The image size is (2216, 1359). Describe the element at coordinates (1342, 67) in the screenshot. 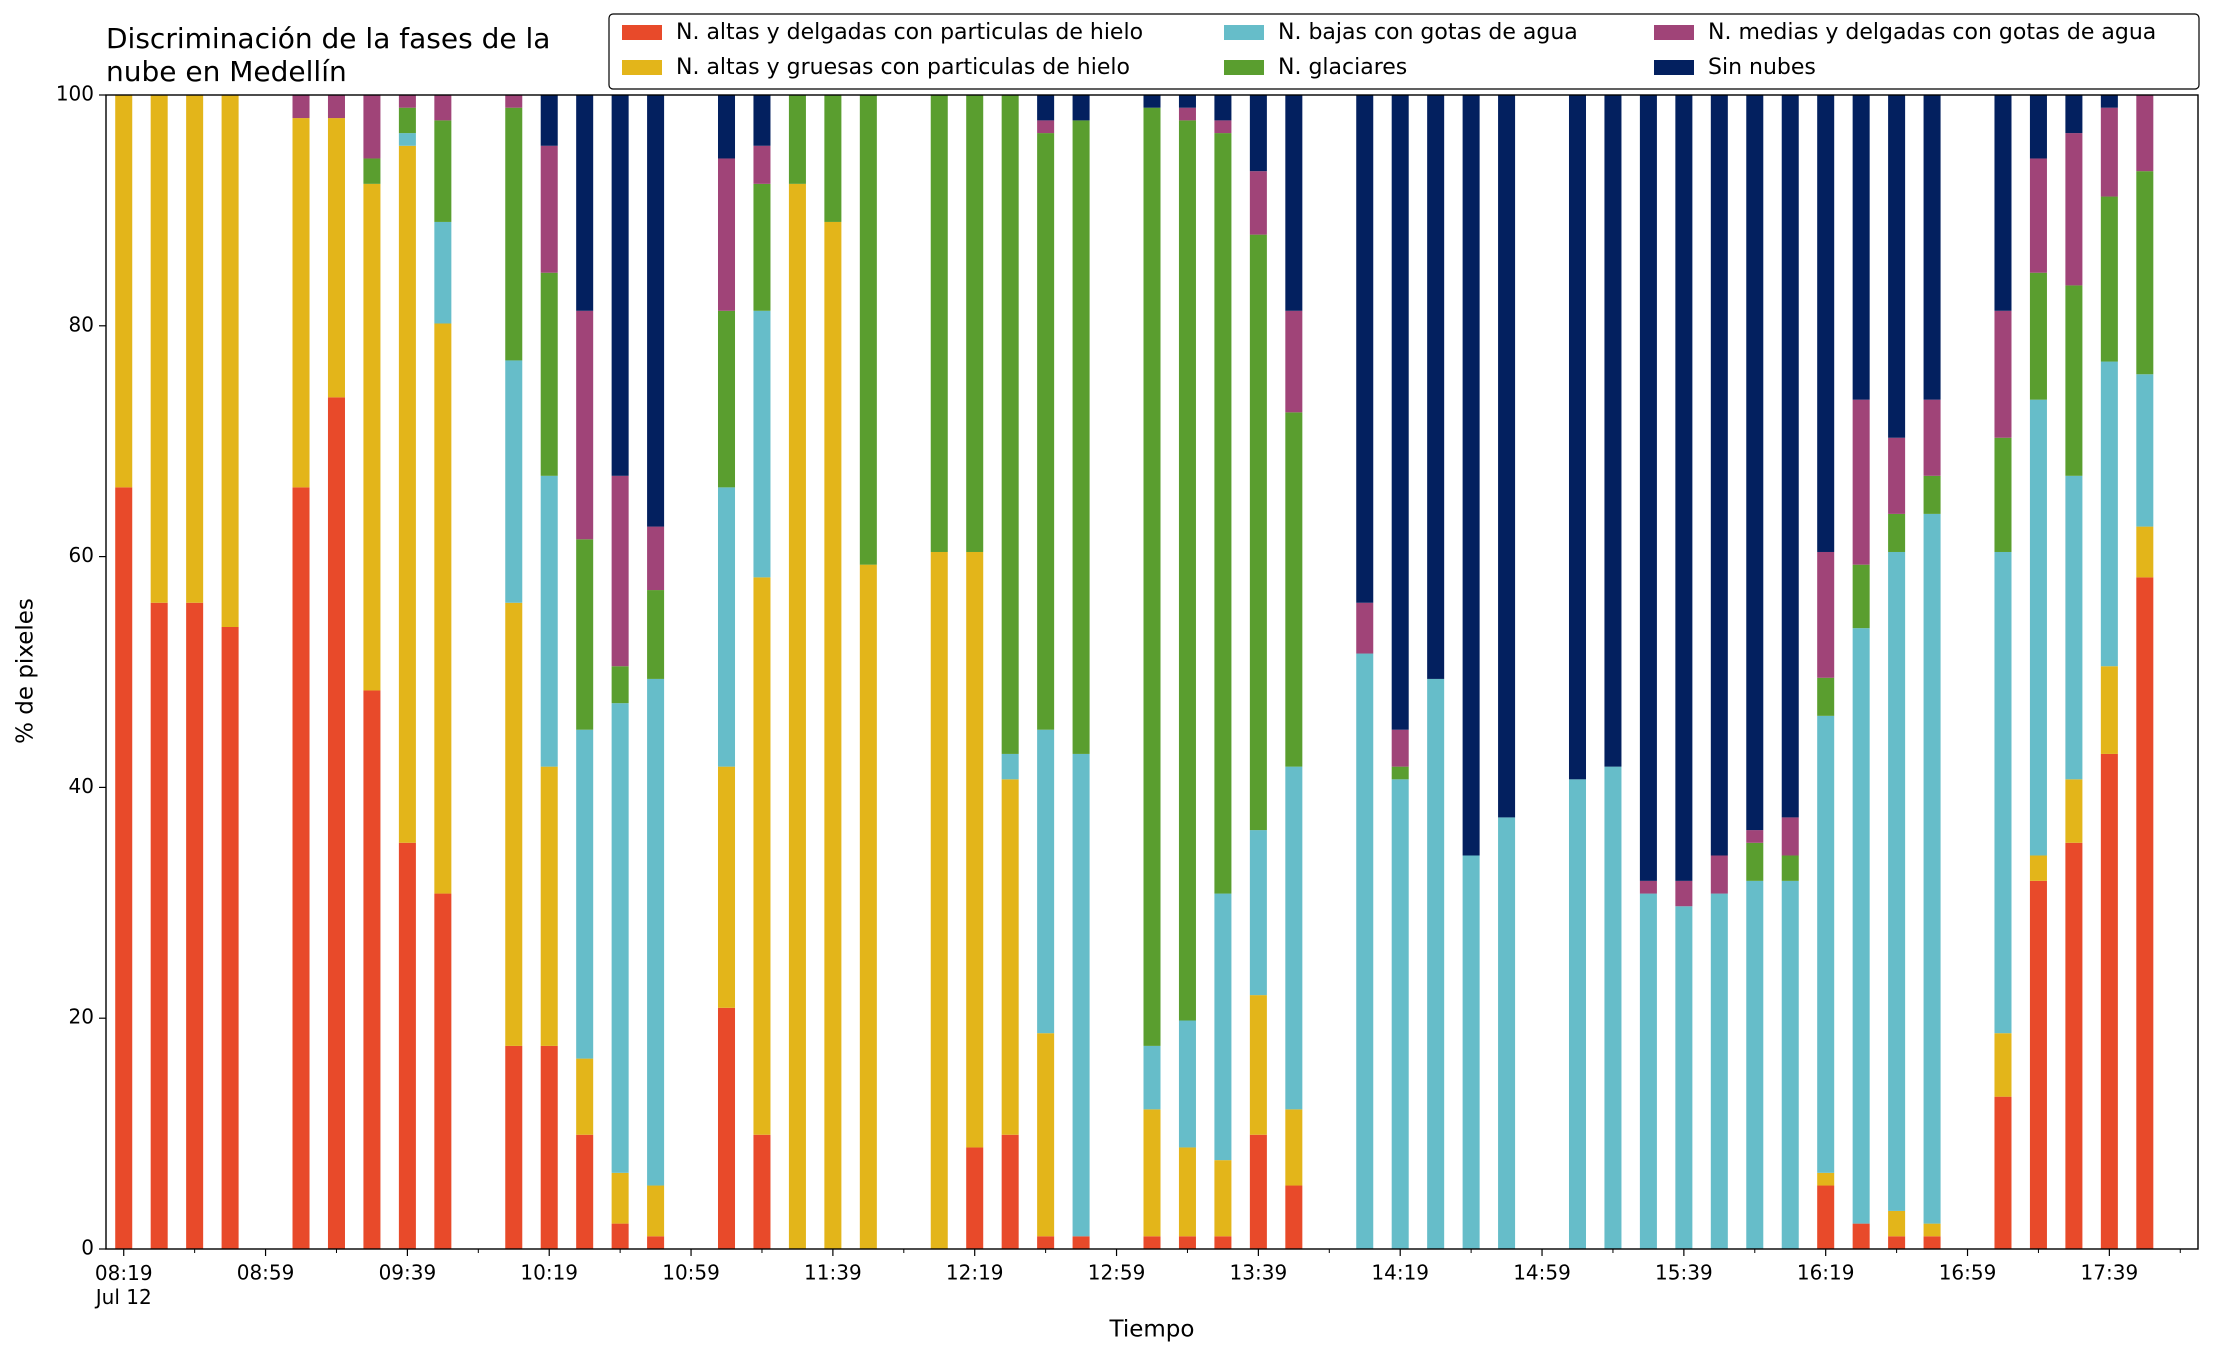

I see `legend-label: N. glaciares` at that location.